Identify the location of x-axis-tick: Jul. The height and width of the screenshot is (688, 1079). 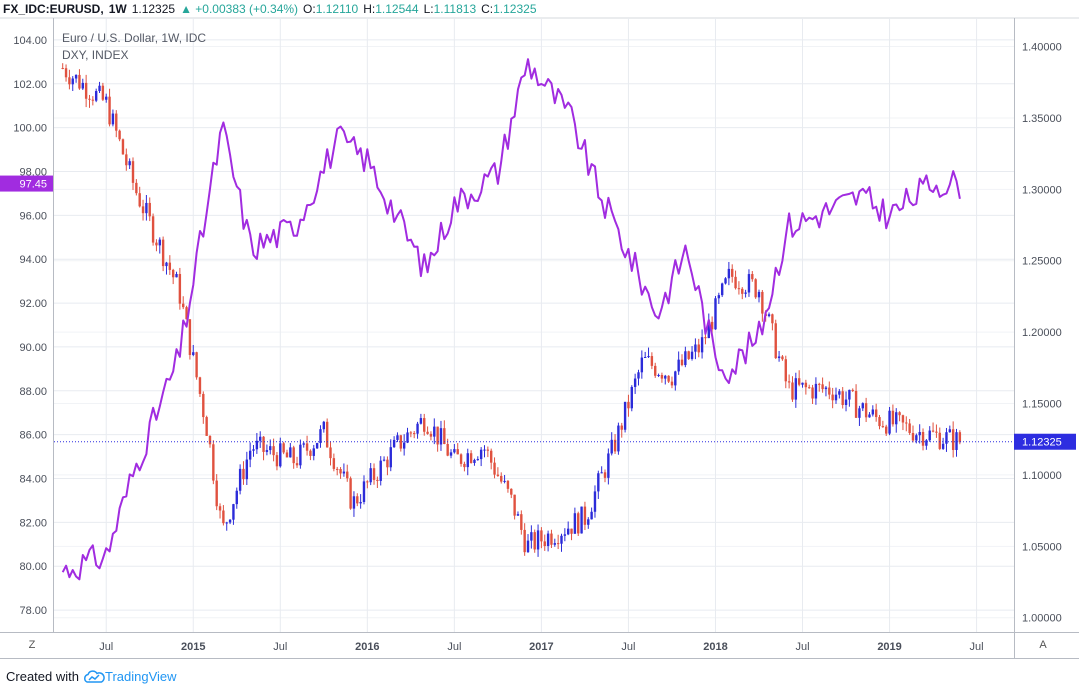
(106, 647).